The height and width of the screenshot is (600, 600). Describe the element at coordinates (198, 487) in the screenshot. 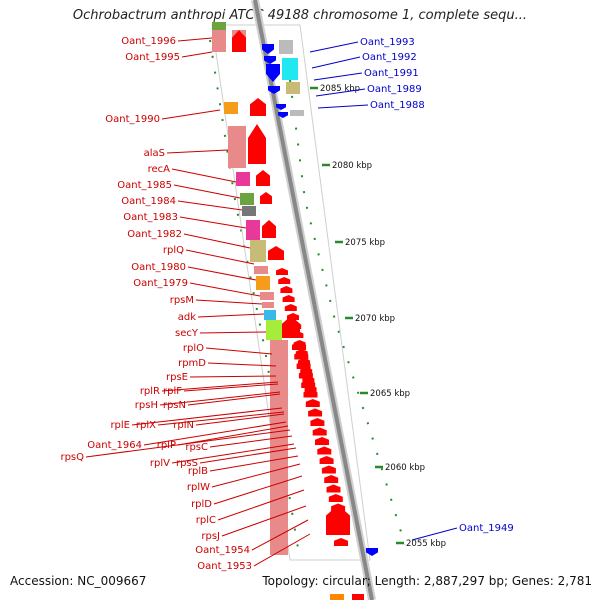

I see `gene-label: rplW` at that location.